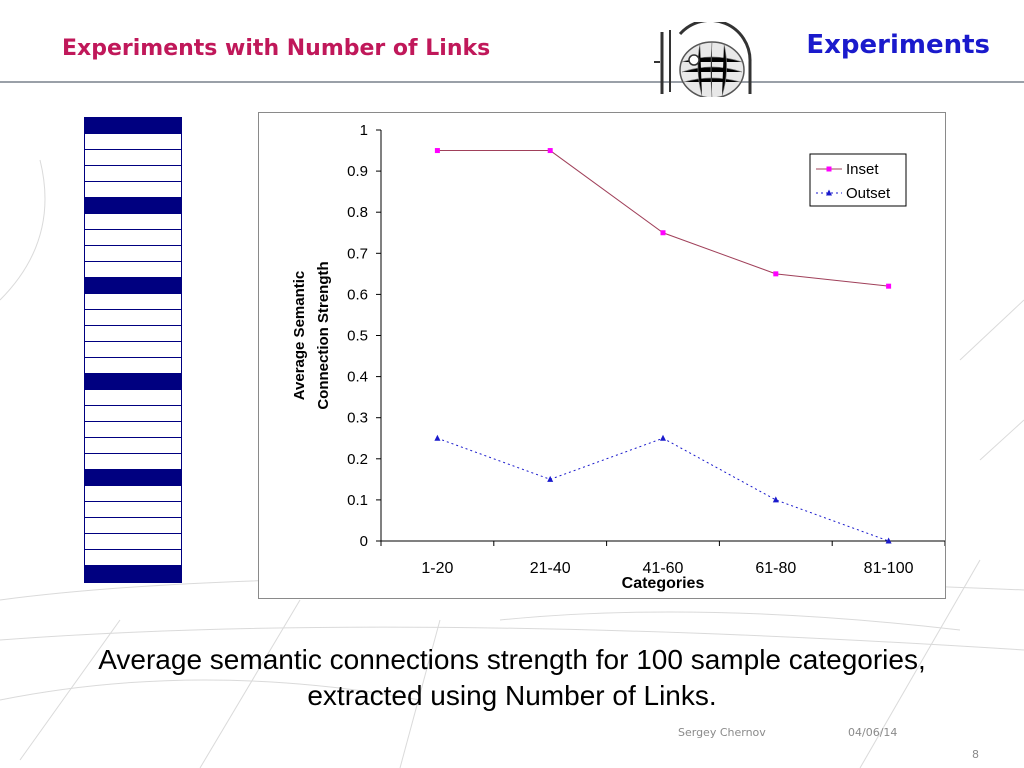 Image resolution: width=1024 pixels, height=768 pixels. What do you see at coordinates (357, 377) in the screenshot?
I see `y-tick-label: 0.4` at bounding box center [357, 377].